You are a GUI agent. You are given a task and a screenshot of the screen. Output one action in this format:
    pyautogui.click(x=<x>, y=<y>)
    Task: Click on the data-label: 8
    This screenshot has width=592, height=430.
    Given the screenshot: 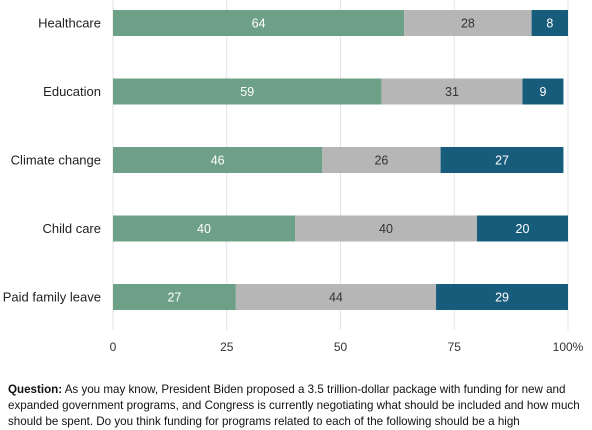 What is the action you would take?
    pyautogui.click(x=549, y=24)
    